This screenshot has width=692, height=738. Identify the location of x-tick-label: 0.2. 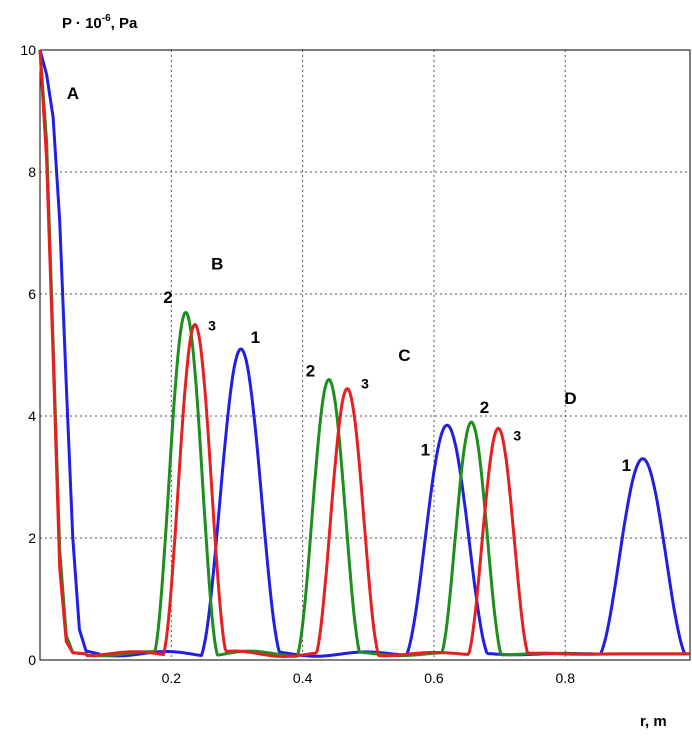
(172, 678).